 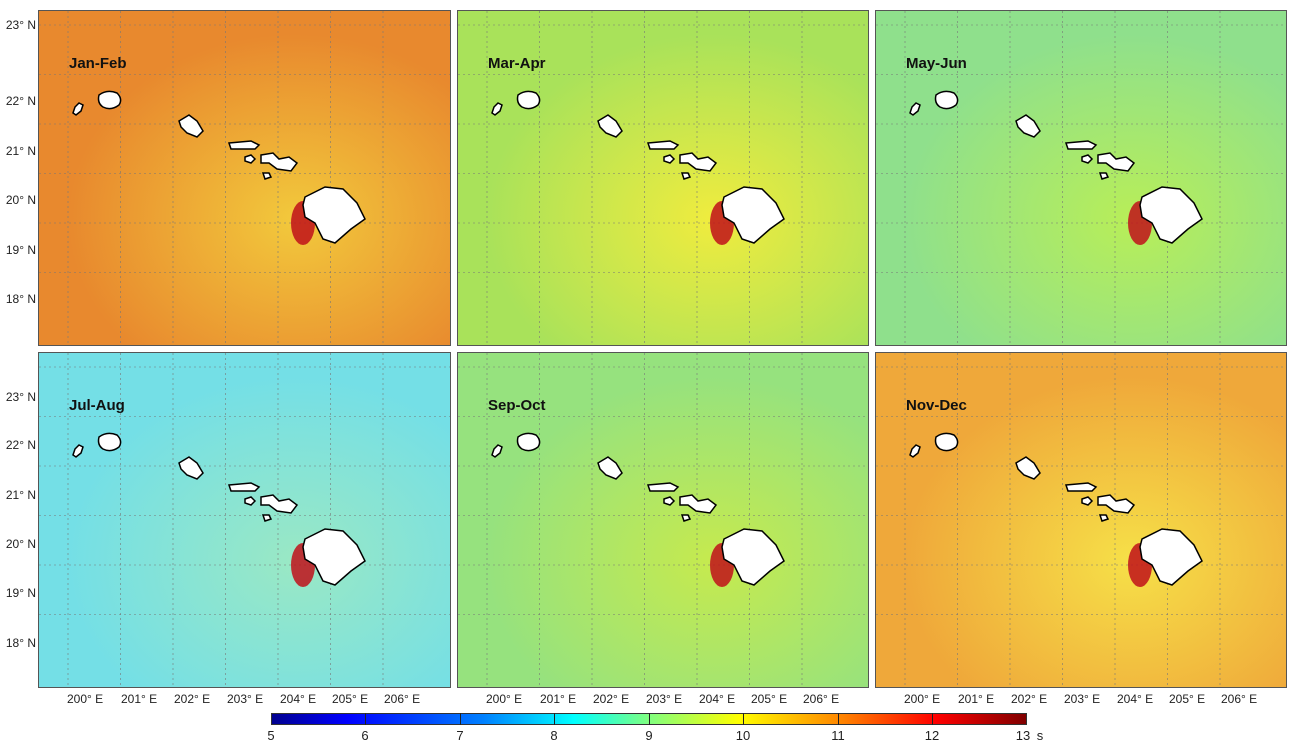 I want to click on map-panel-mar-apr: Mar-Apr, so click(x=663, y=178).